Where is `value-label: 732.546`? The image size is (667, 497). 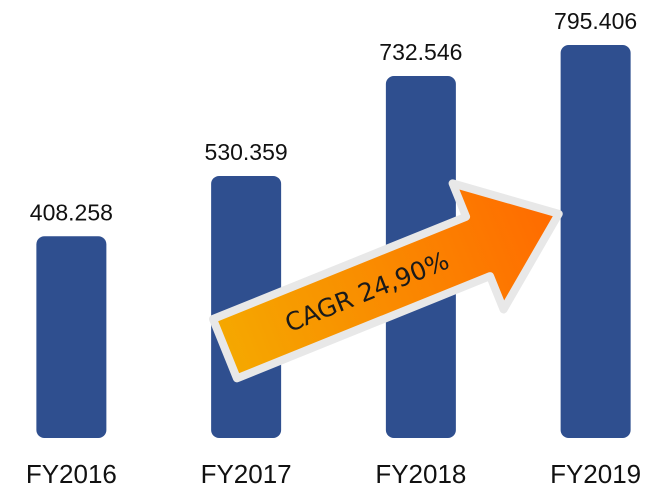
value-label: 732.546 is located at coordinates (420, 52).